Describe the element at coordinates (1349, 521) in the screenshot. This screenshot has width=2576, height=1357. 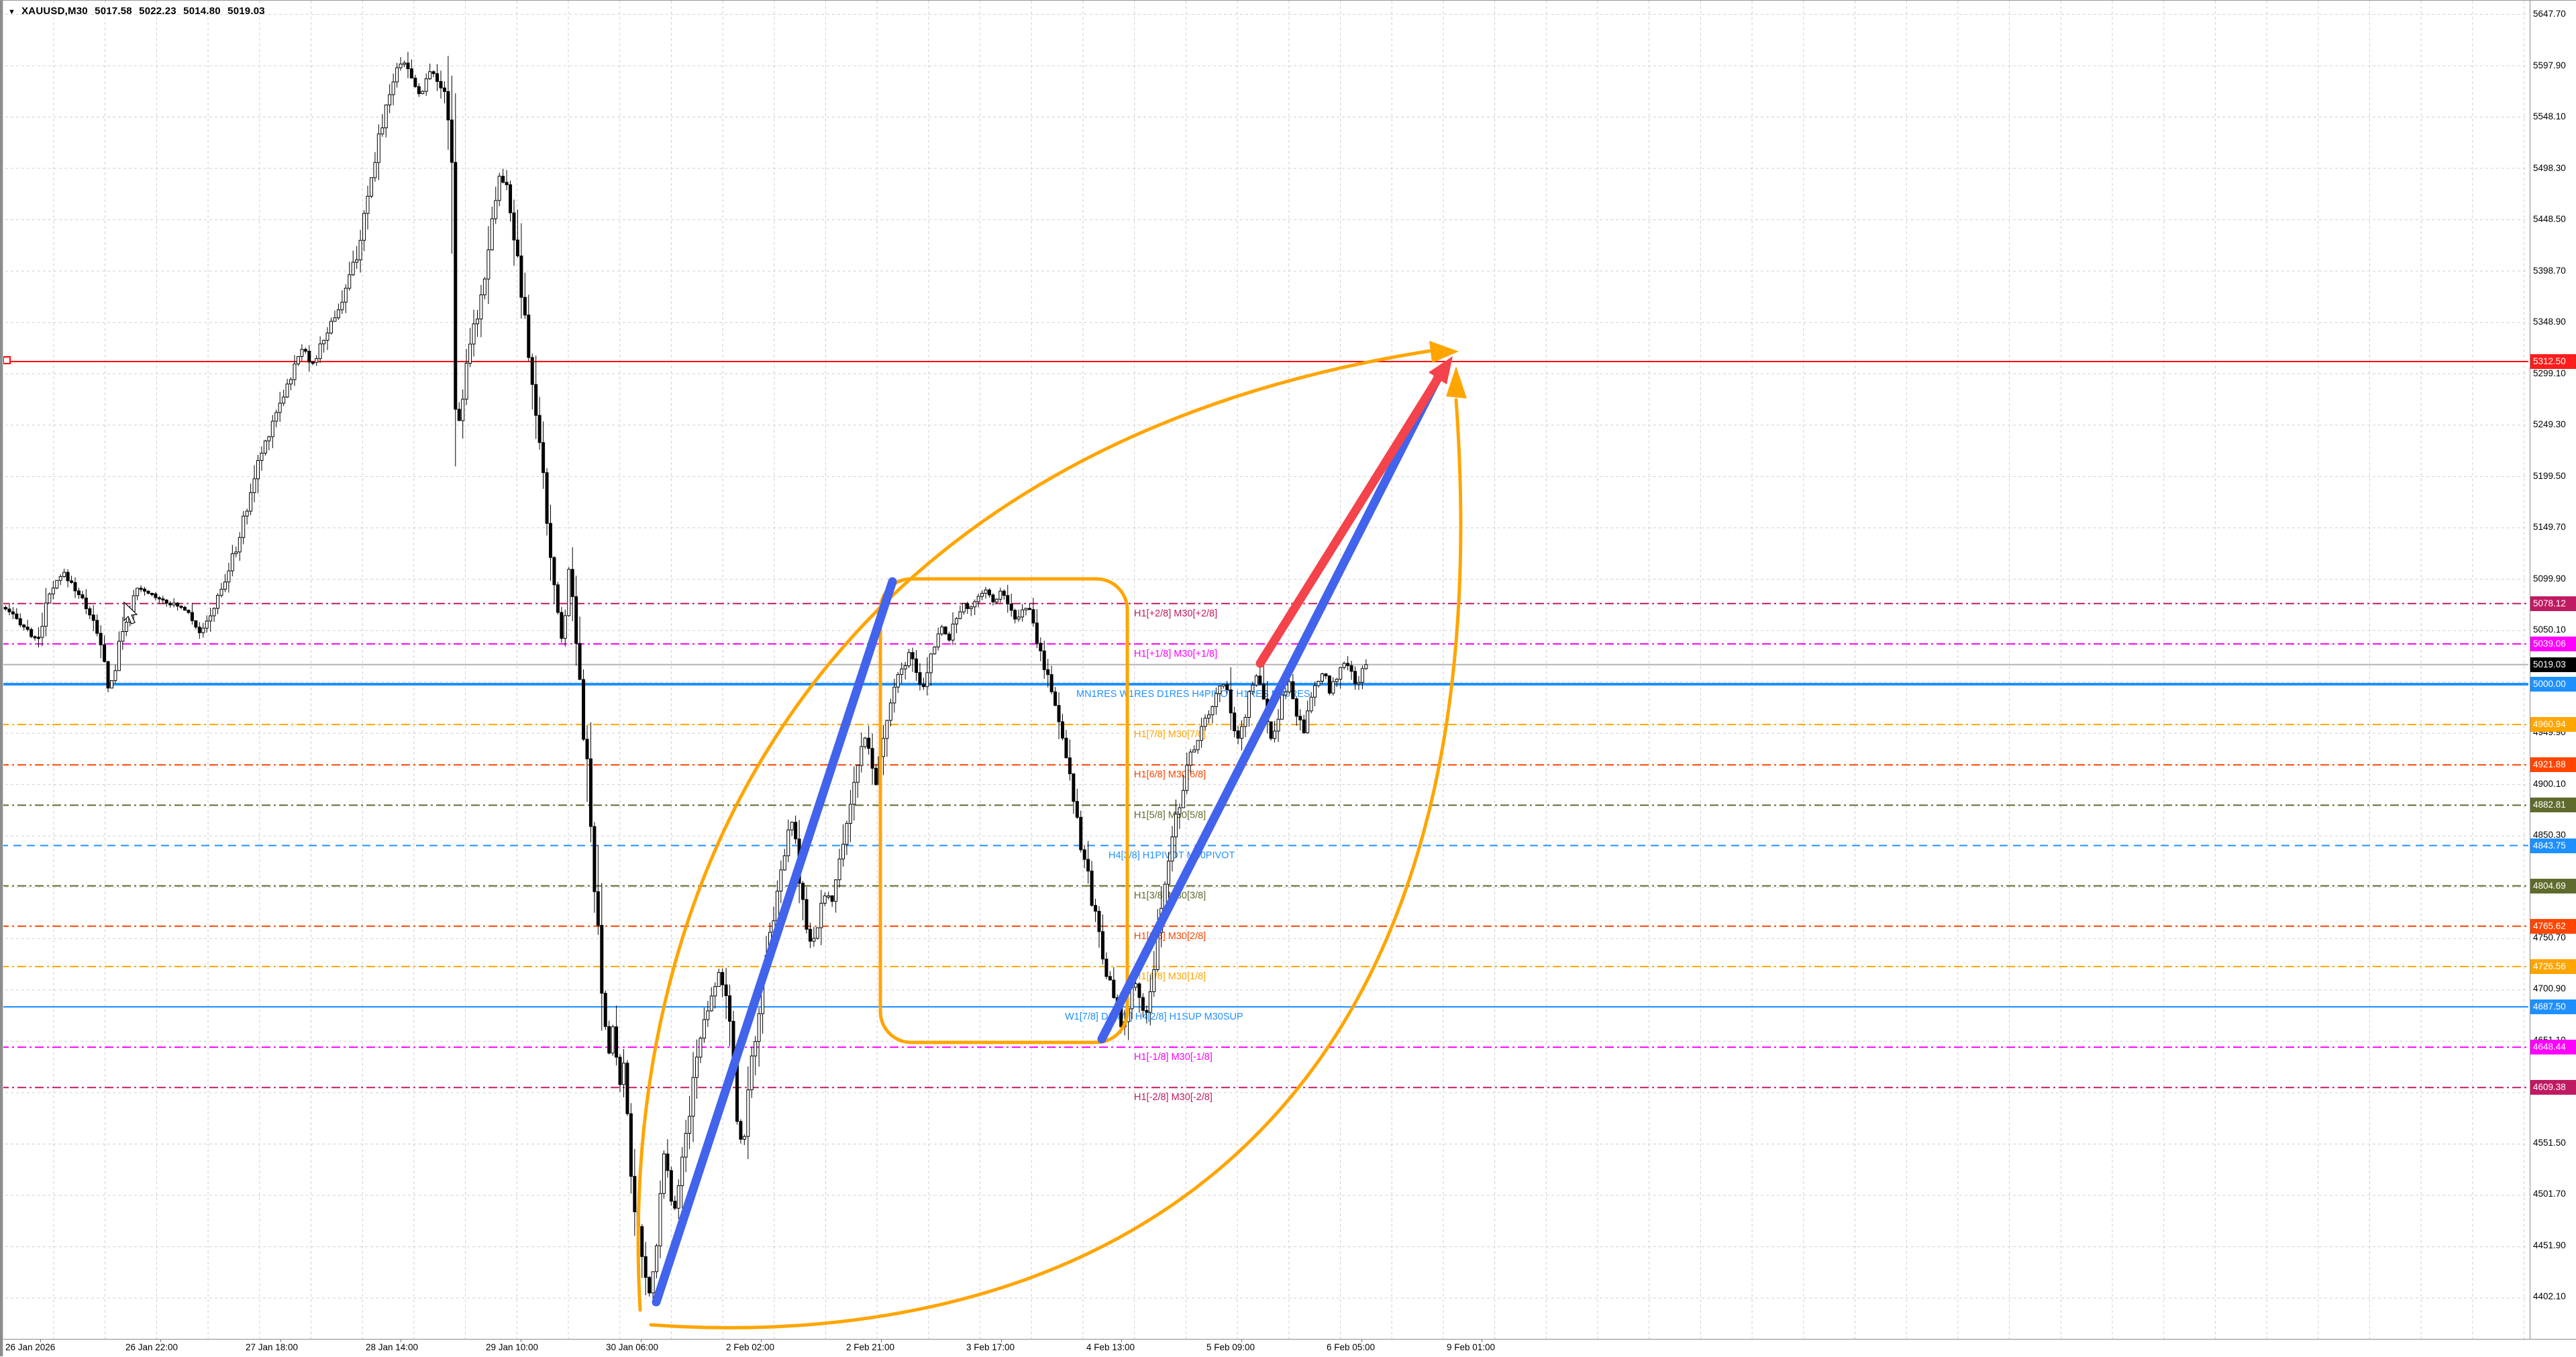
I see `trend-arrow-red` at that location.